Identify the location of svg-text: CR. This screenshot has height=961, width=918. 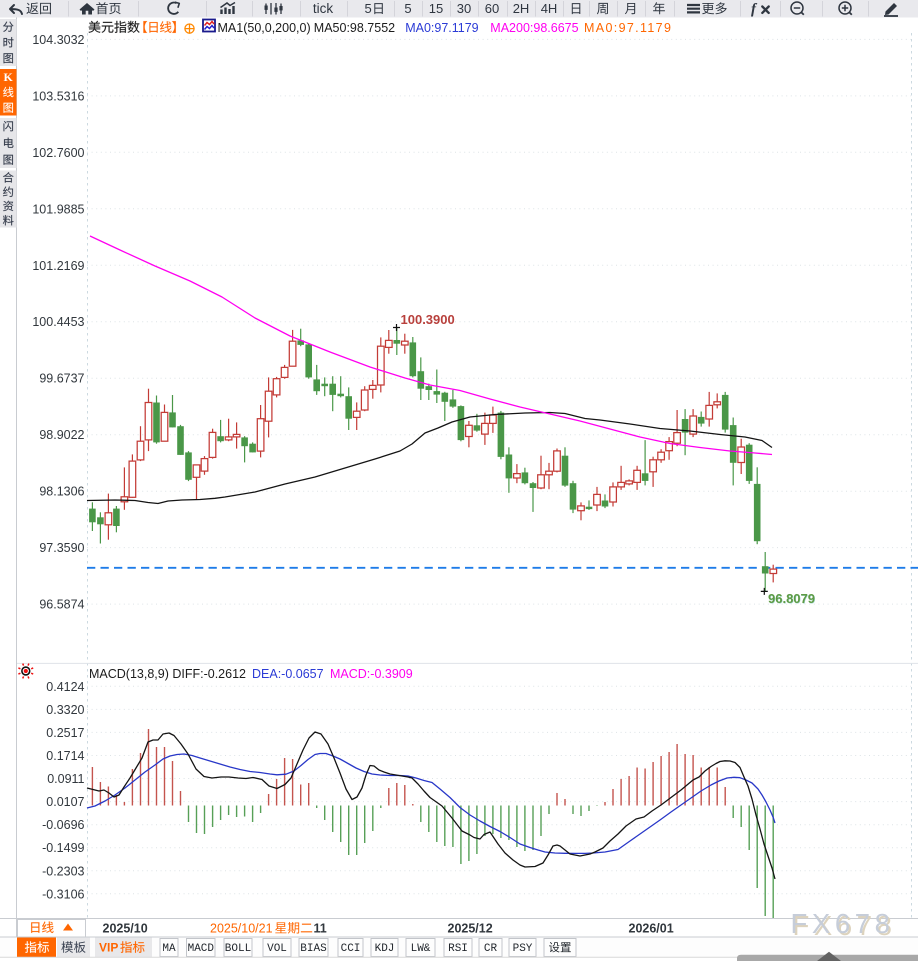
(491, 949).